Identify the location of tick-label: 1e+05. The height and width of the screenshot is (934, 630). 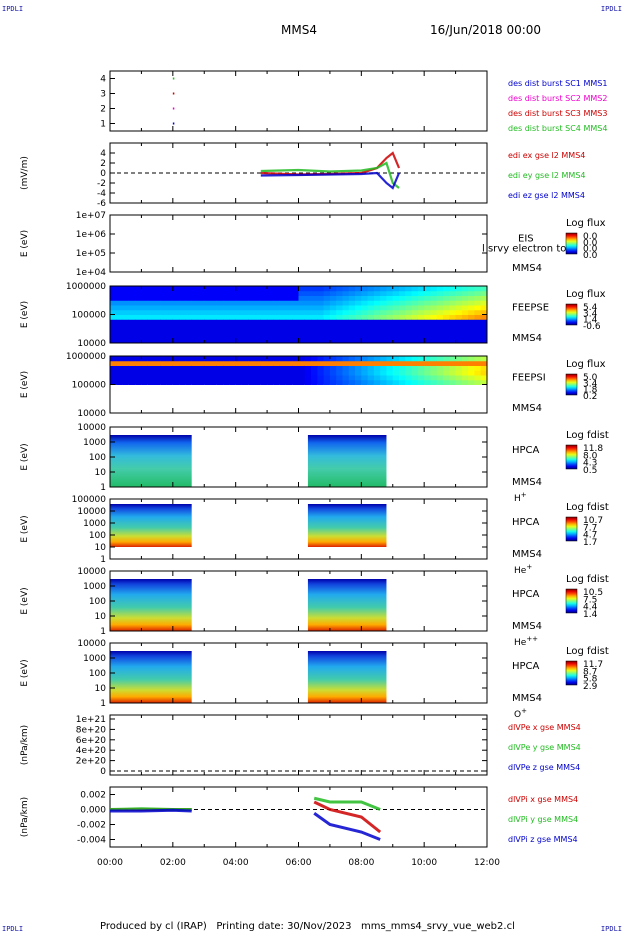
(91, 254).